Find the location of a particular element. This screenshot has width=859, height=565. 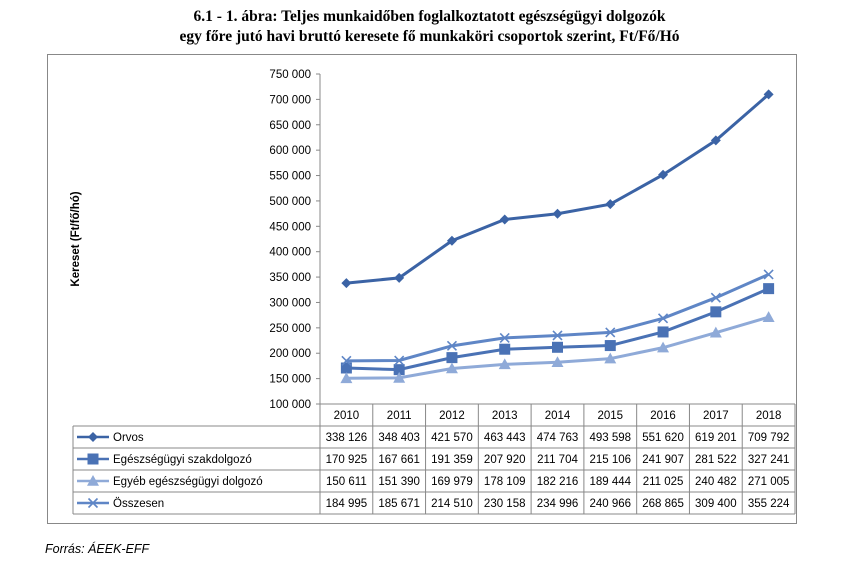

table-cell-value: 348 403 is located at coordinates (399, 438).